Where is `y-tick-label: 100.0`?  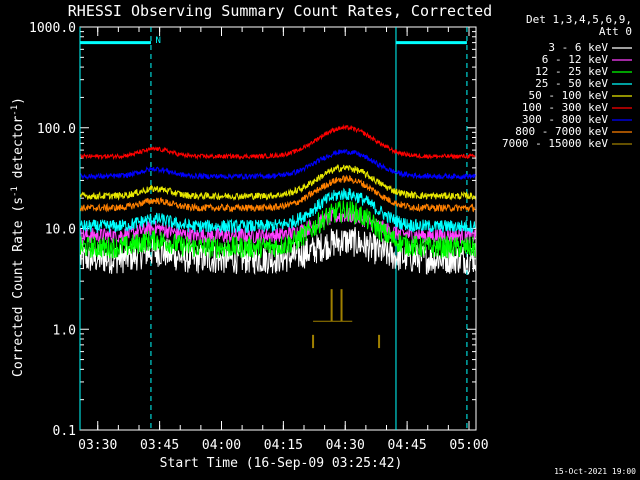 y-tick-label: 100.0 is located at coordinates (56, 129).